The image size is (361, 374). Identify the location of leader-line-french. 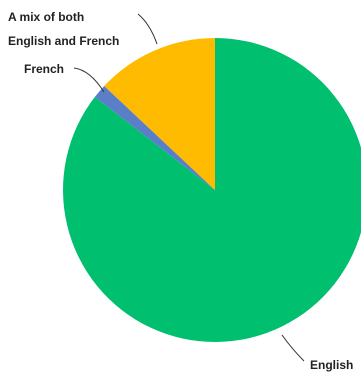
(89, 80).